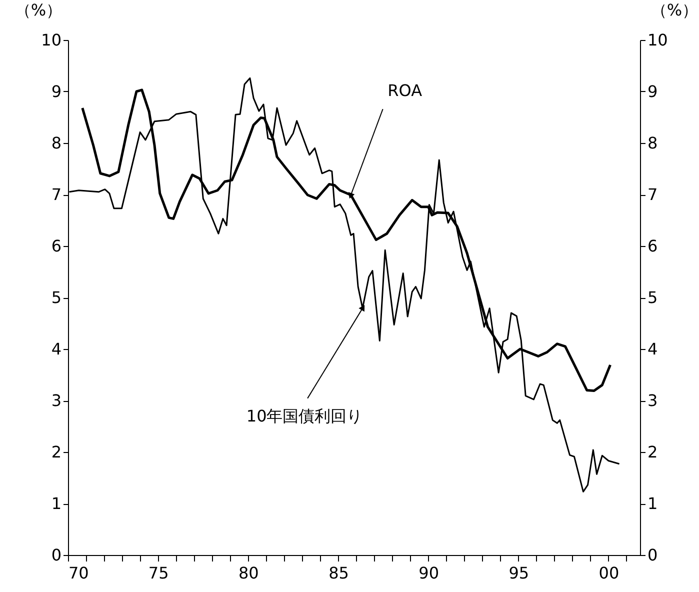 This screenshot has width=699, height=592. What do you see at coordinates (519, 573) in the screenshot?
I see `x-tick-label: 95` at bounding box center [519, 573].